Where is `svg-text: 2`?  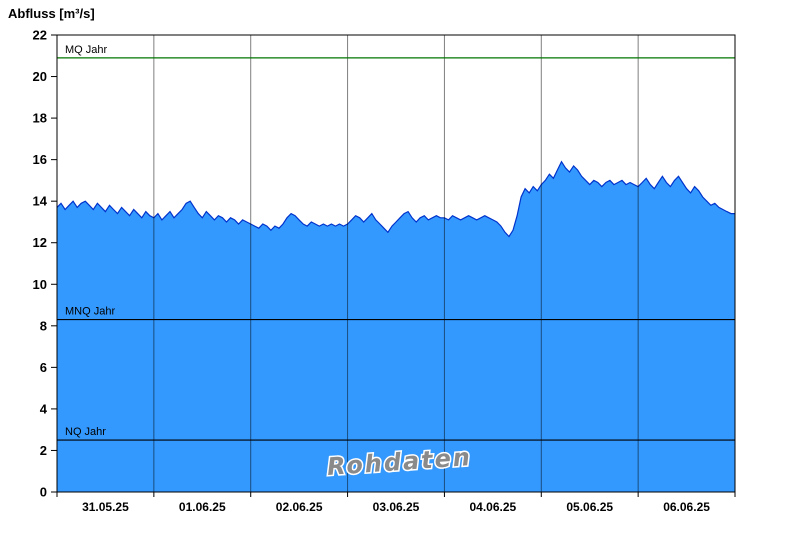 svg-text: 2 is located at coordinates (43, 450).